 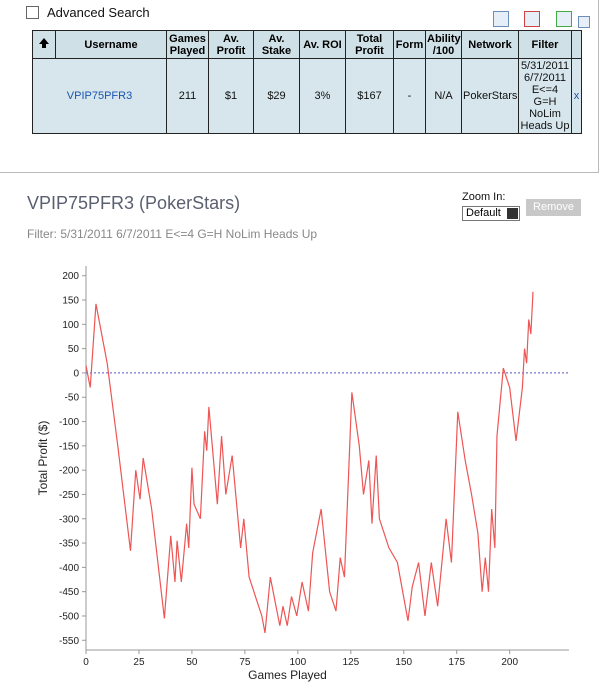 What do you see at coordinates (443, 44) in the screenshot?
I see `header: Ability /100` at bounding box center [443, 44].